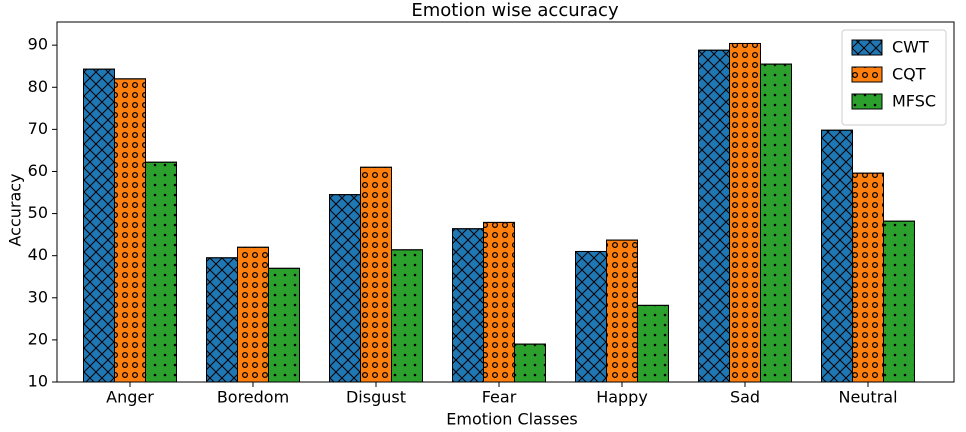  What do you see at coordinates (914, 101) in the screenshot?
I see `legend-label: MFSC` at bounding box center [914, 101].